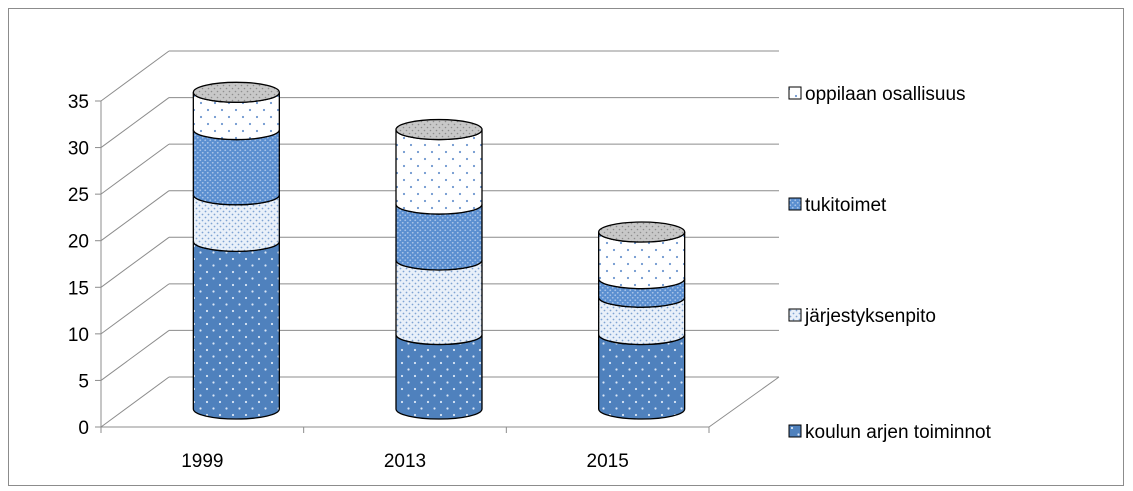  I want to click on legend-item-tukitoimet: tukitoimet, so click(837, 205).